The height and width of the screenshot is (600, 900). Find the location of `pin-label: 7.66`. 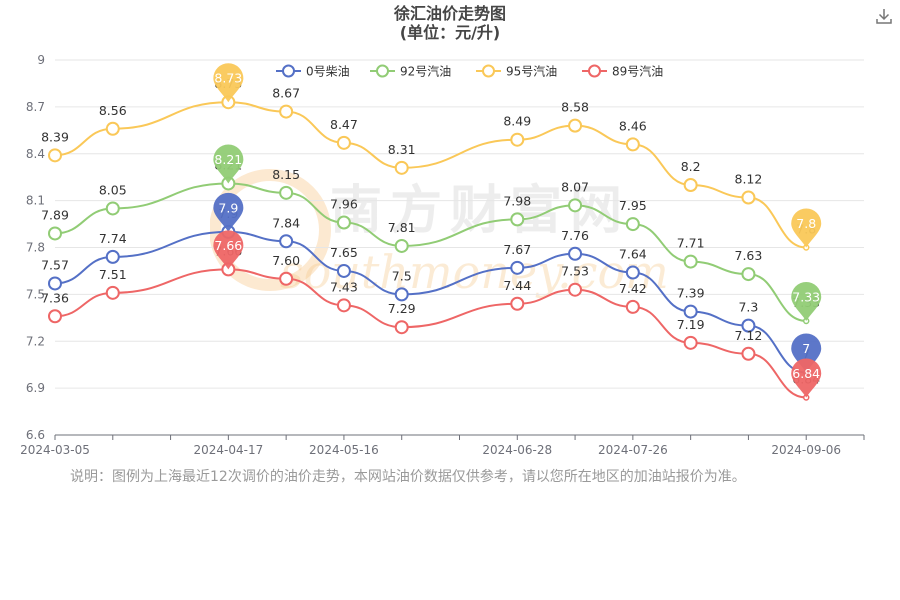

pin-label: 7.66 is located at coordinates (228, 245).